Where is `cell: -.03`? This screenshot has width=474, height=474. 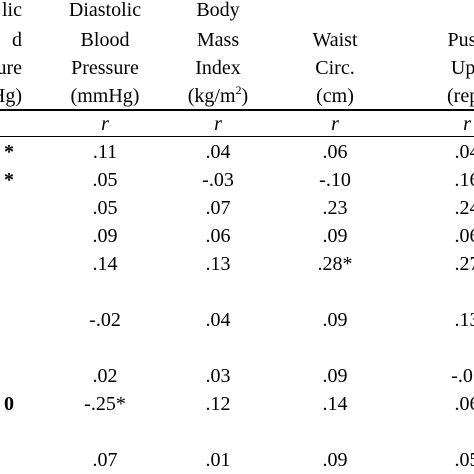 cell: -.03 is located at coordinates (218, 180).